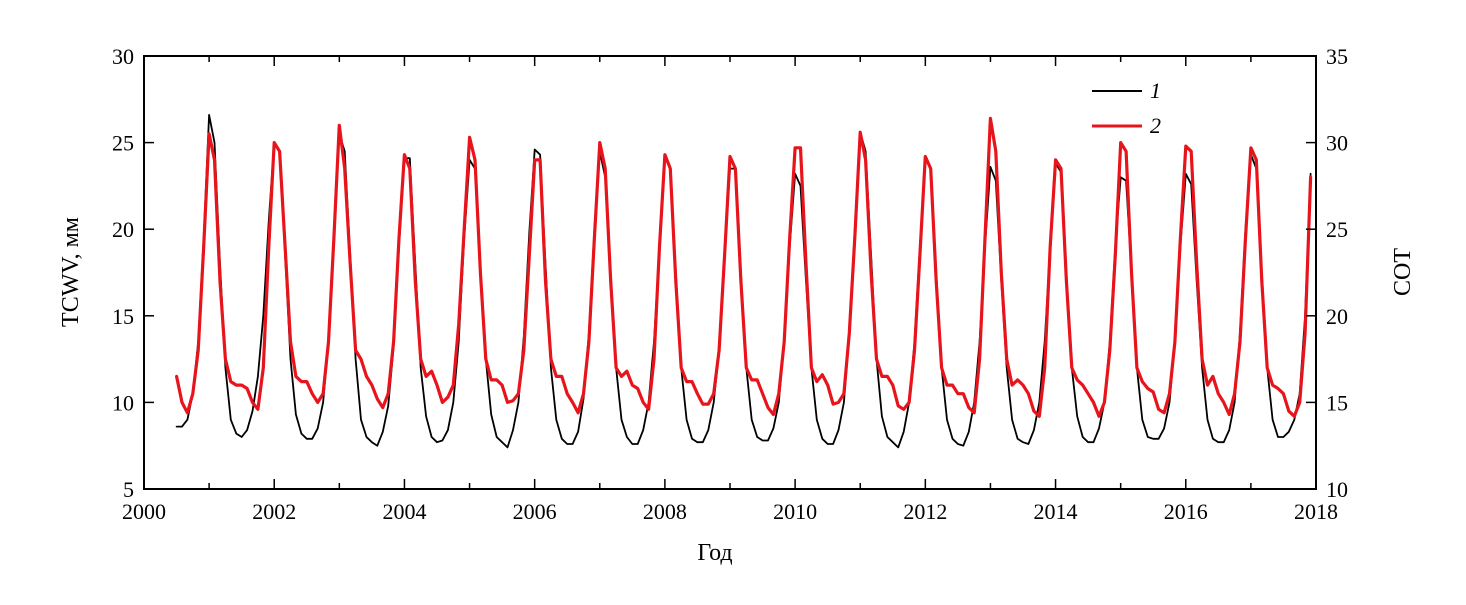 The height and width of the screenshot is (605, 1466). Describe the element at coordinates (1155, 90) in the screenshot. I see `legend-label-1: 1` at that location.